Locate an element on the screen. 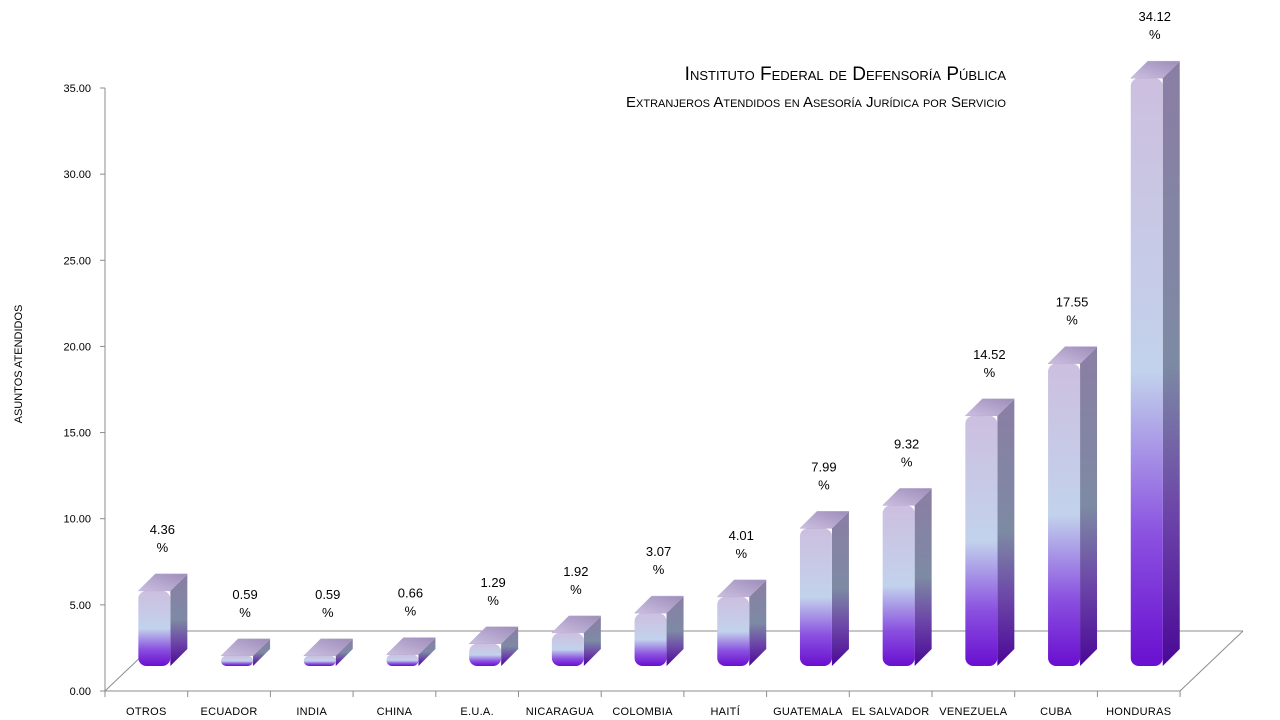  bar-china is located at coordinates (411, 651).